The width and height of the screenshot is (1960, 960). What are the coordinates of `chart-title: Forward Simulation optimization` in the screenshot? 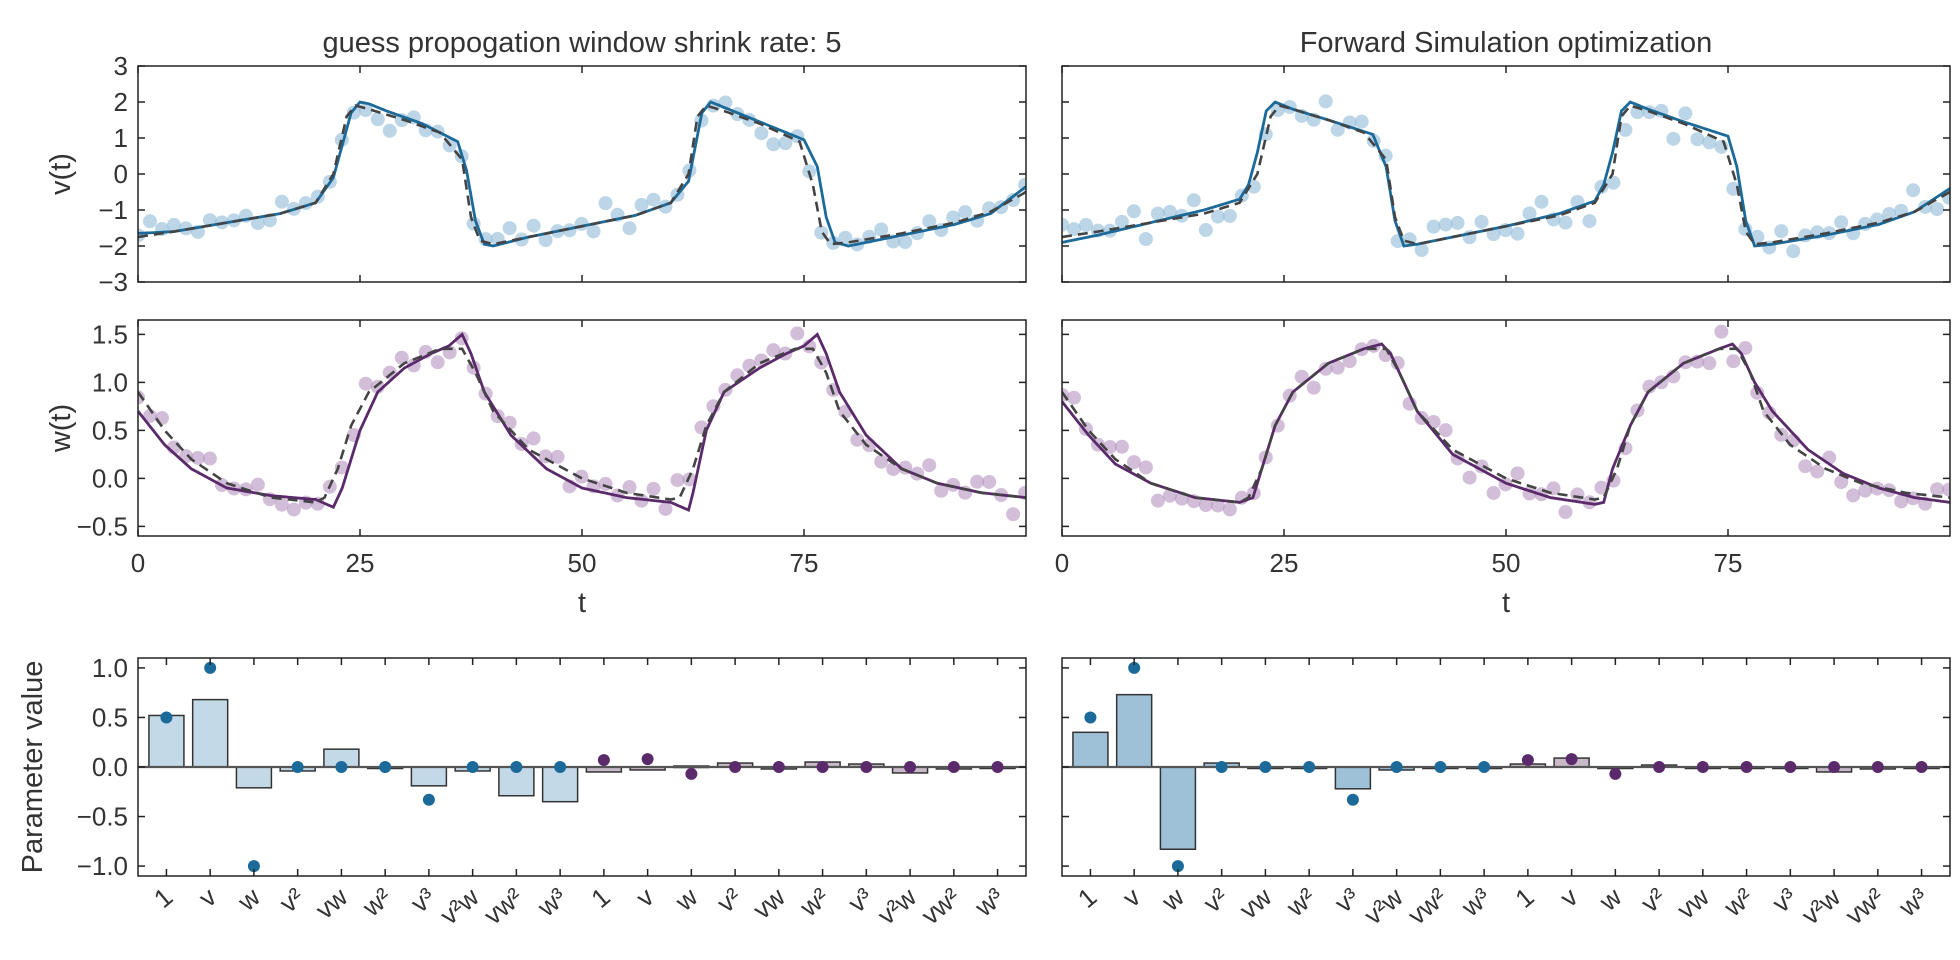 It's located at (1506, 43).